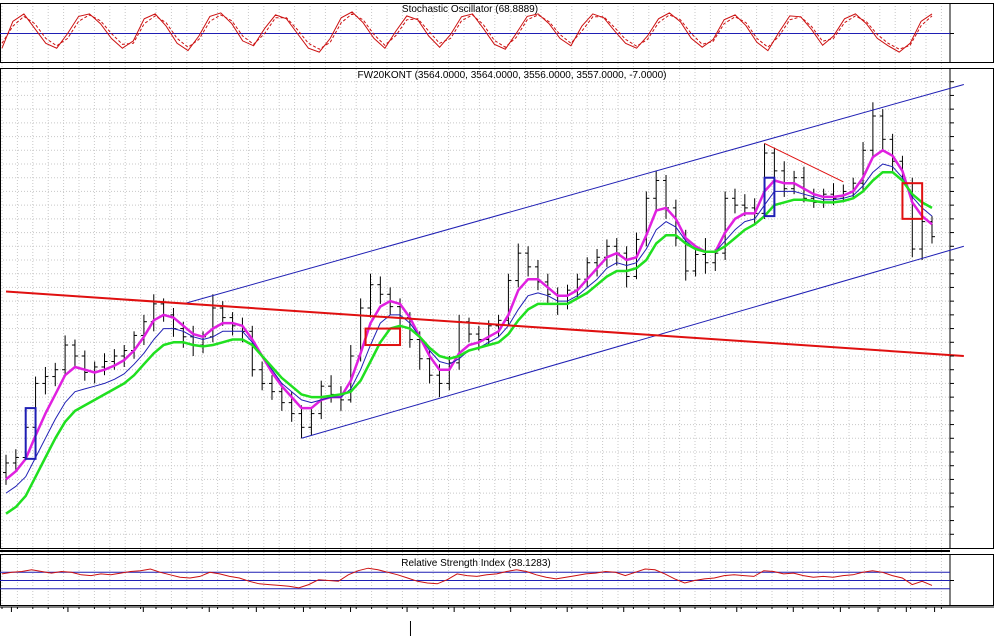 Image resolution: width=994 pixels, height=643 pixels. I want to click on rsi-panel, so click(475, 578).